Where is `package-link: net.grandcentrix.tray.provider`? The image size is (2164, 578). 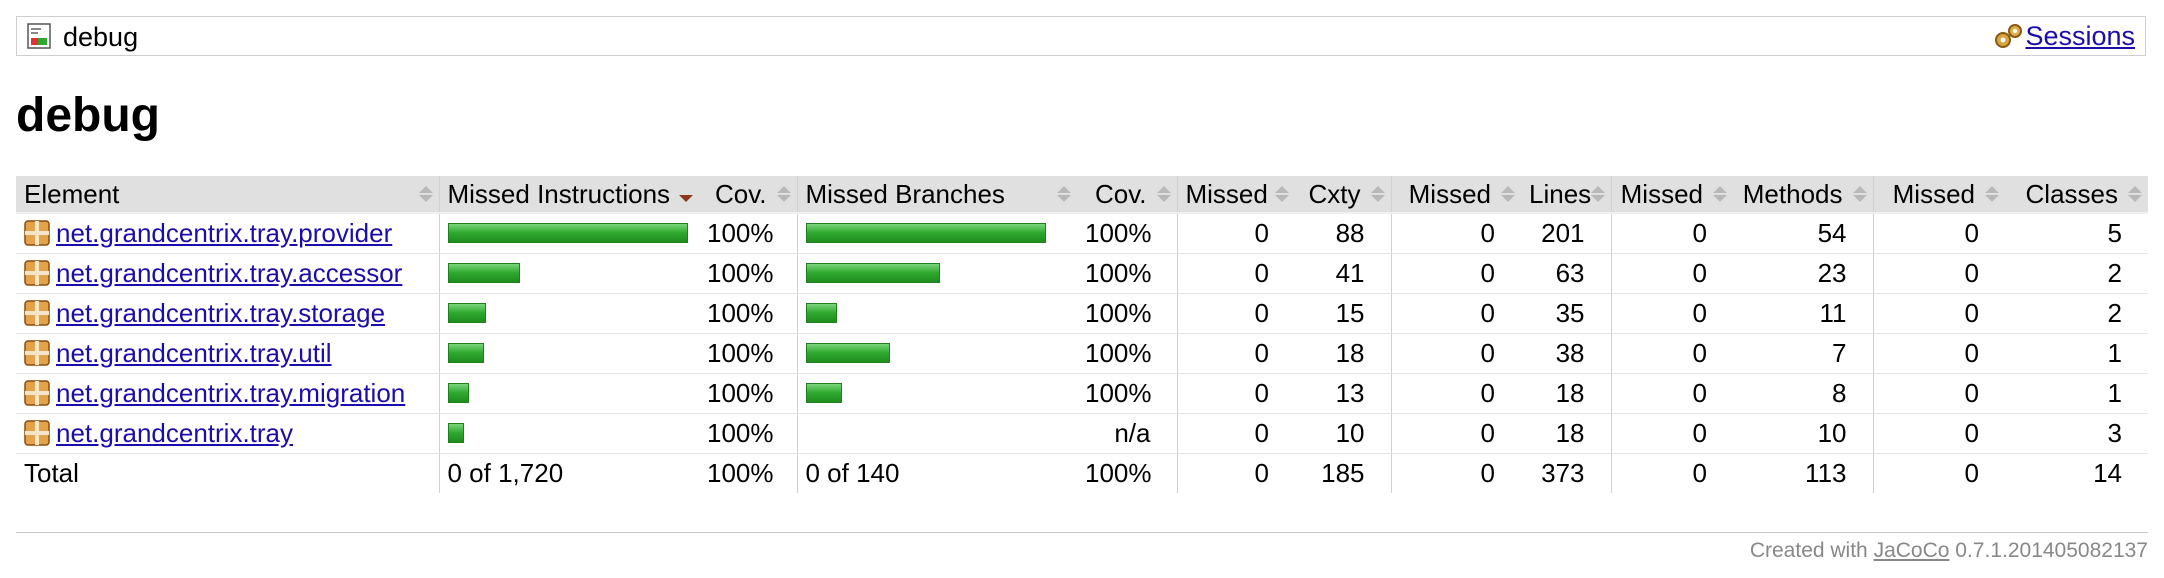 package-link: net.grandcentrix.tray.provider is located at coordinates (224, 232).